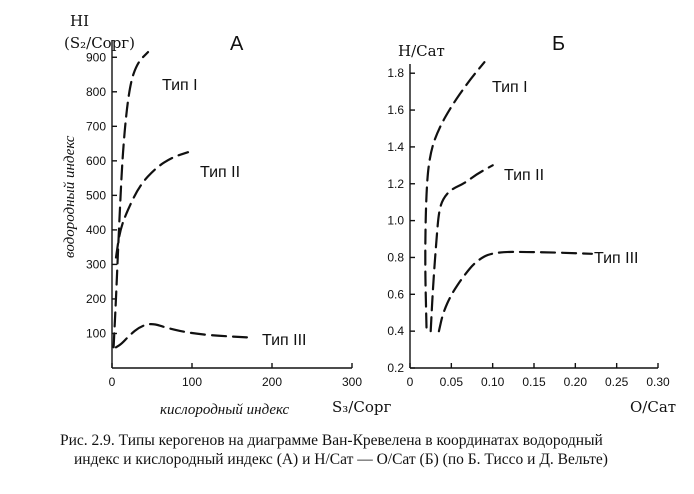 The image size is (694, 494). Describe the element at coordinates (576, 382) in the screenshot. I see `x-tick-label: 0.20` at that location.